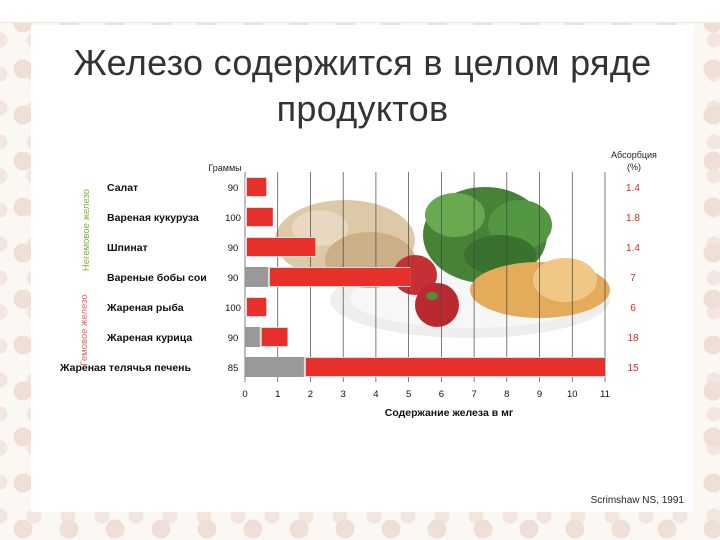 The width and height of the screenshot is (720, 540). Describe the element at coordinates (145, 308) in the screenshot. I see `category-label: Жареная рыба` at that location.